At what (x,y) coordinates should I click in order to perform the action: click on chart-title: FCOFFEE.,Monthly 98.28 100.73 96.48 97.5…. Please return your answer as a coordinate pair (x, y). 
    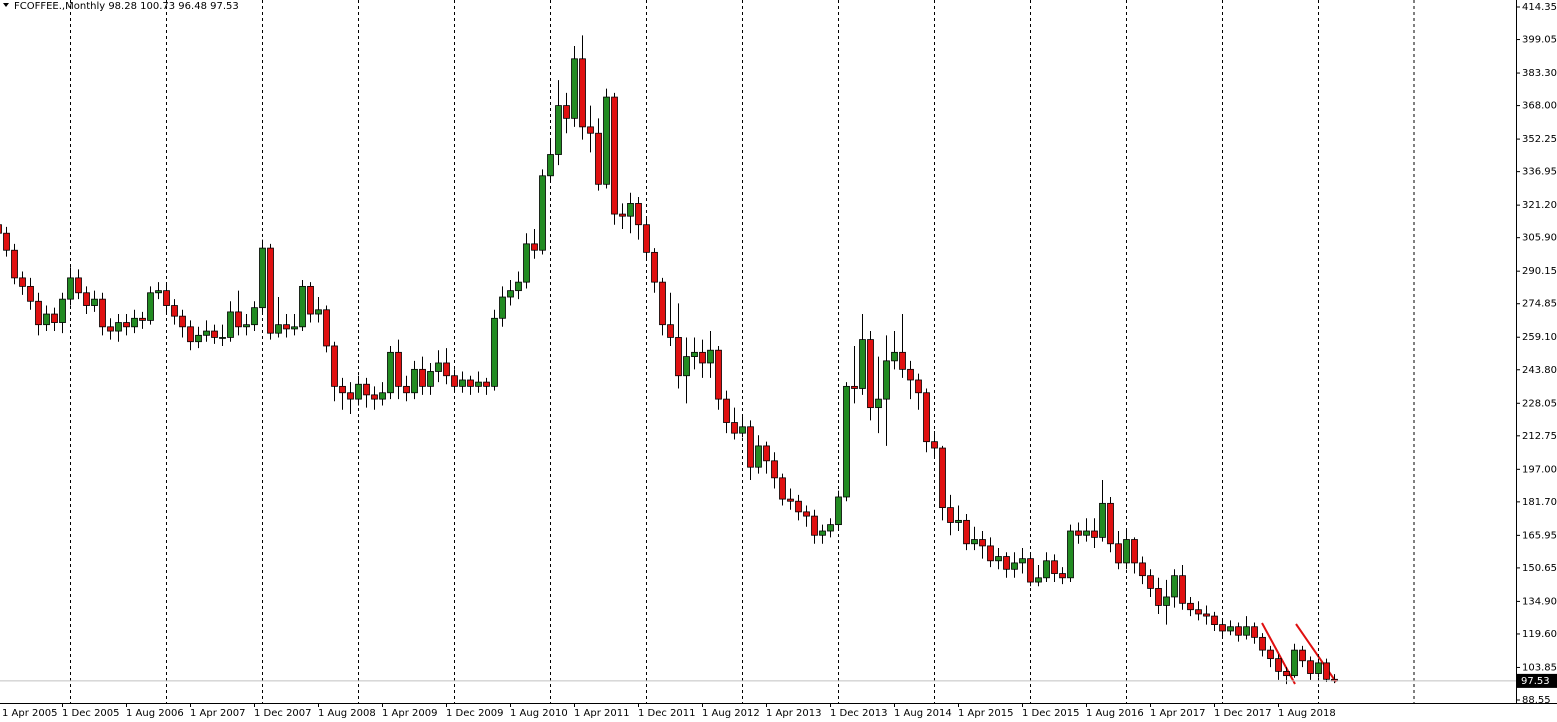
    Looking at the image, I should click on (126, 6).